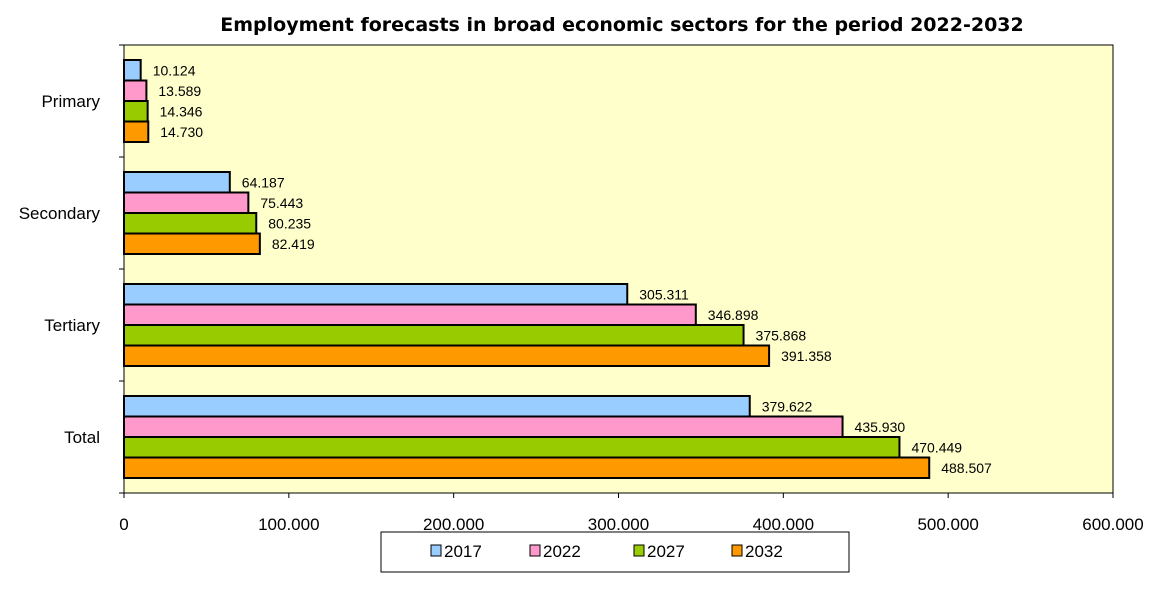  What do you see at coordinates (436, 550) in the screenshot?
I see `legend-swatch-2017` at bounding box center [436, 550].